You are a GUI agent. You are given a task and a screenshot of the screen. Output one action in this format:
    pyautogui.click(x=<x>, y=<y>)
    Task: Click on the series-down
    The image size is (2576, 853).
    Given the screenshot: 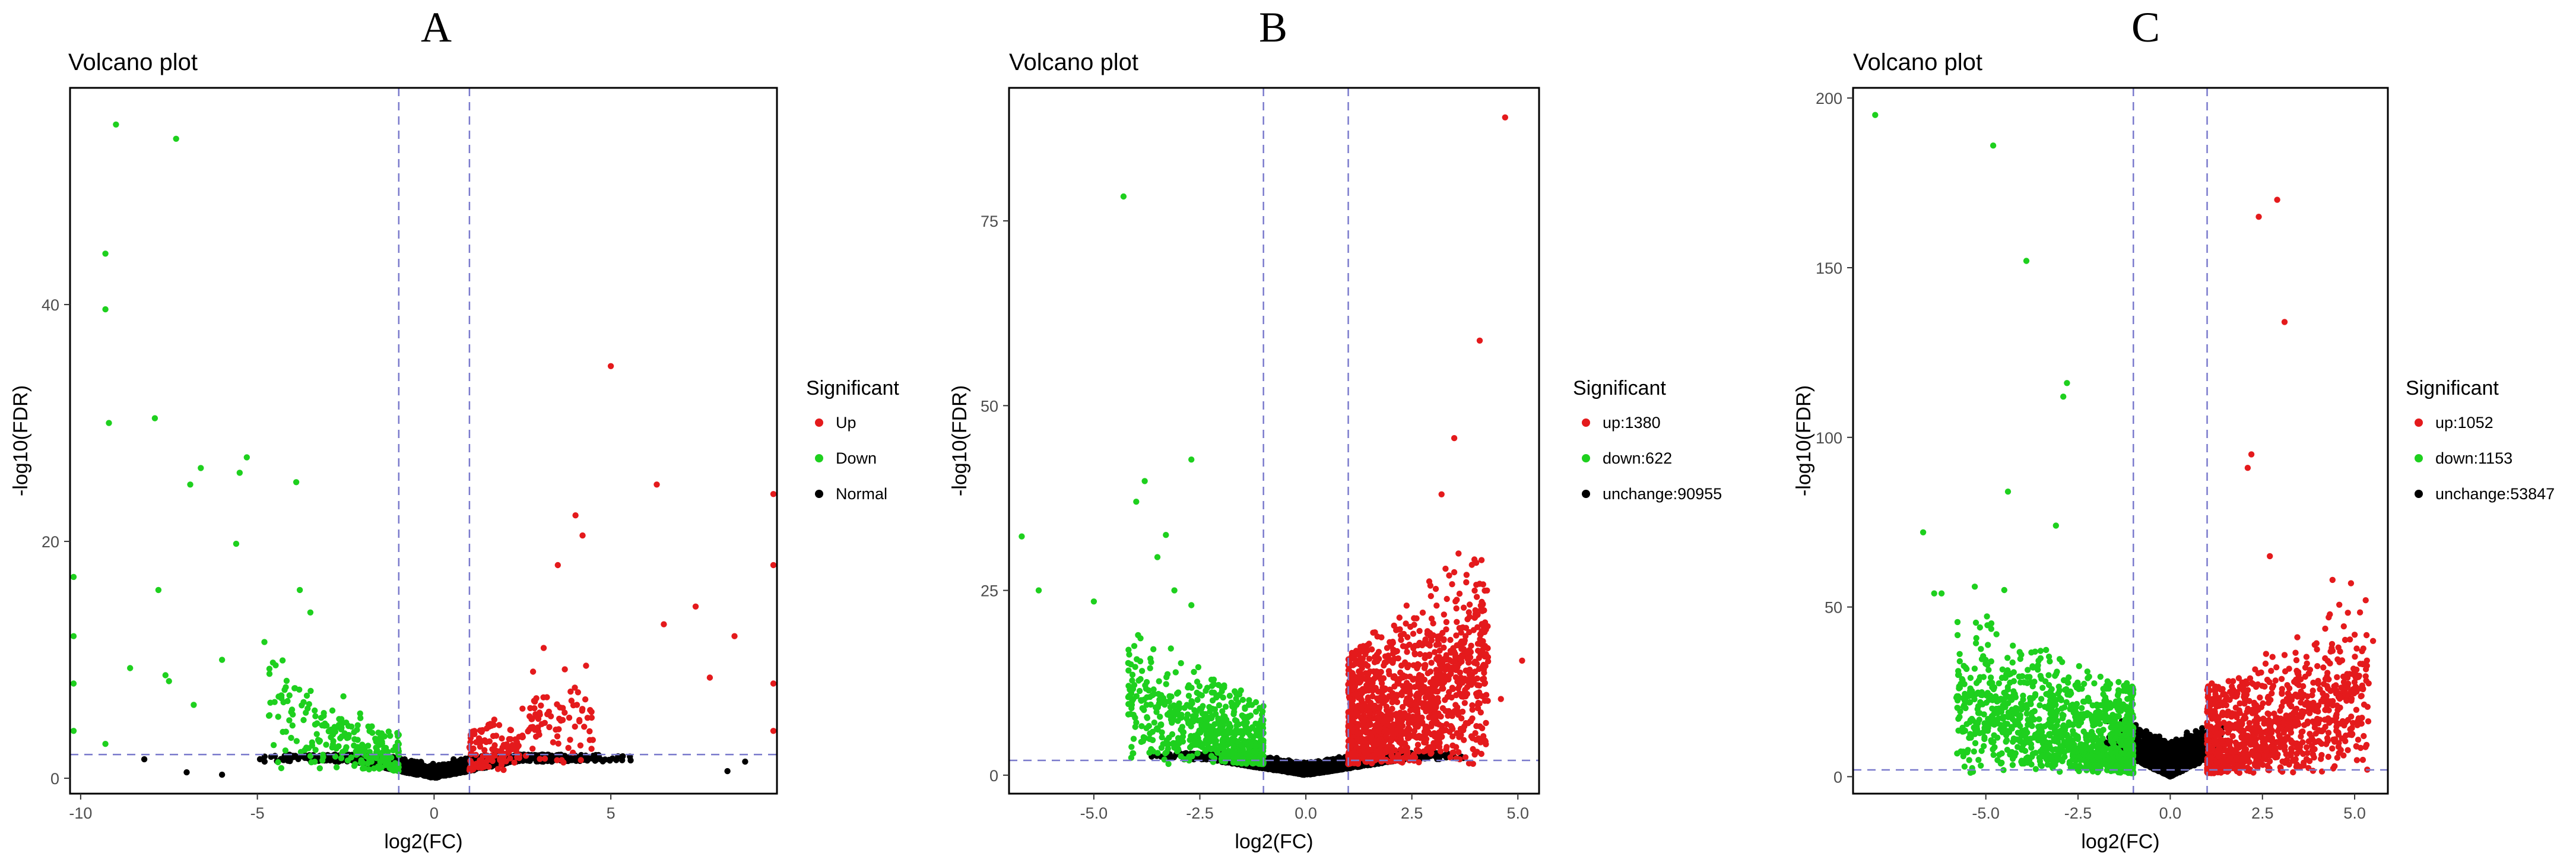 What is the action you would take?
    pyautogui.click(x=236, y=448)
    